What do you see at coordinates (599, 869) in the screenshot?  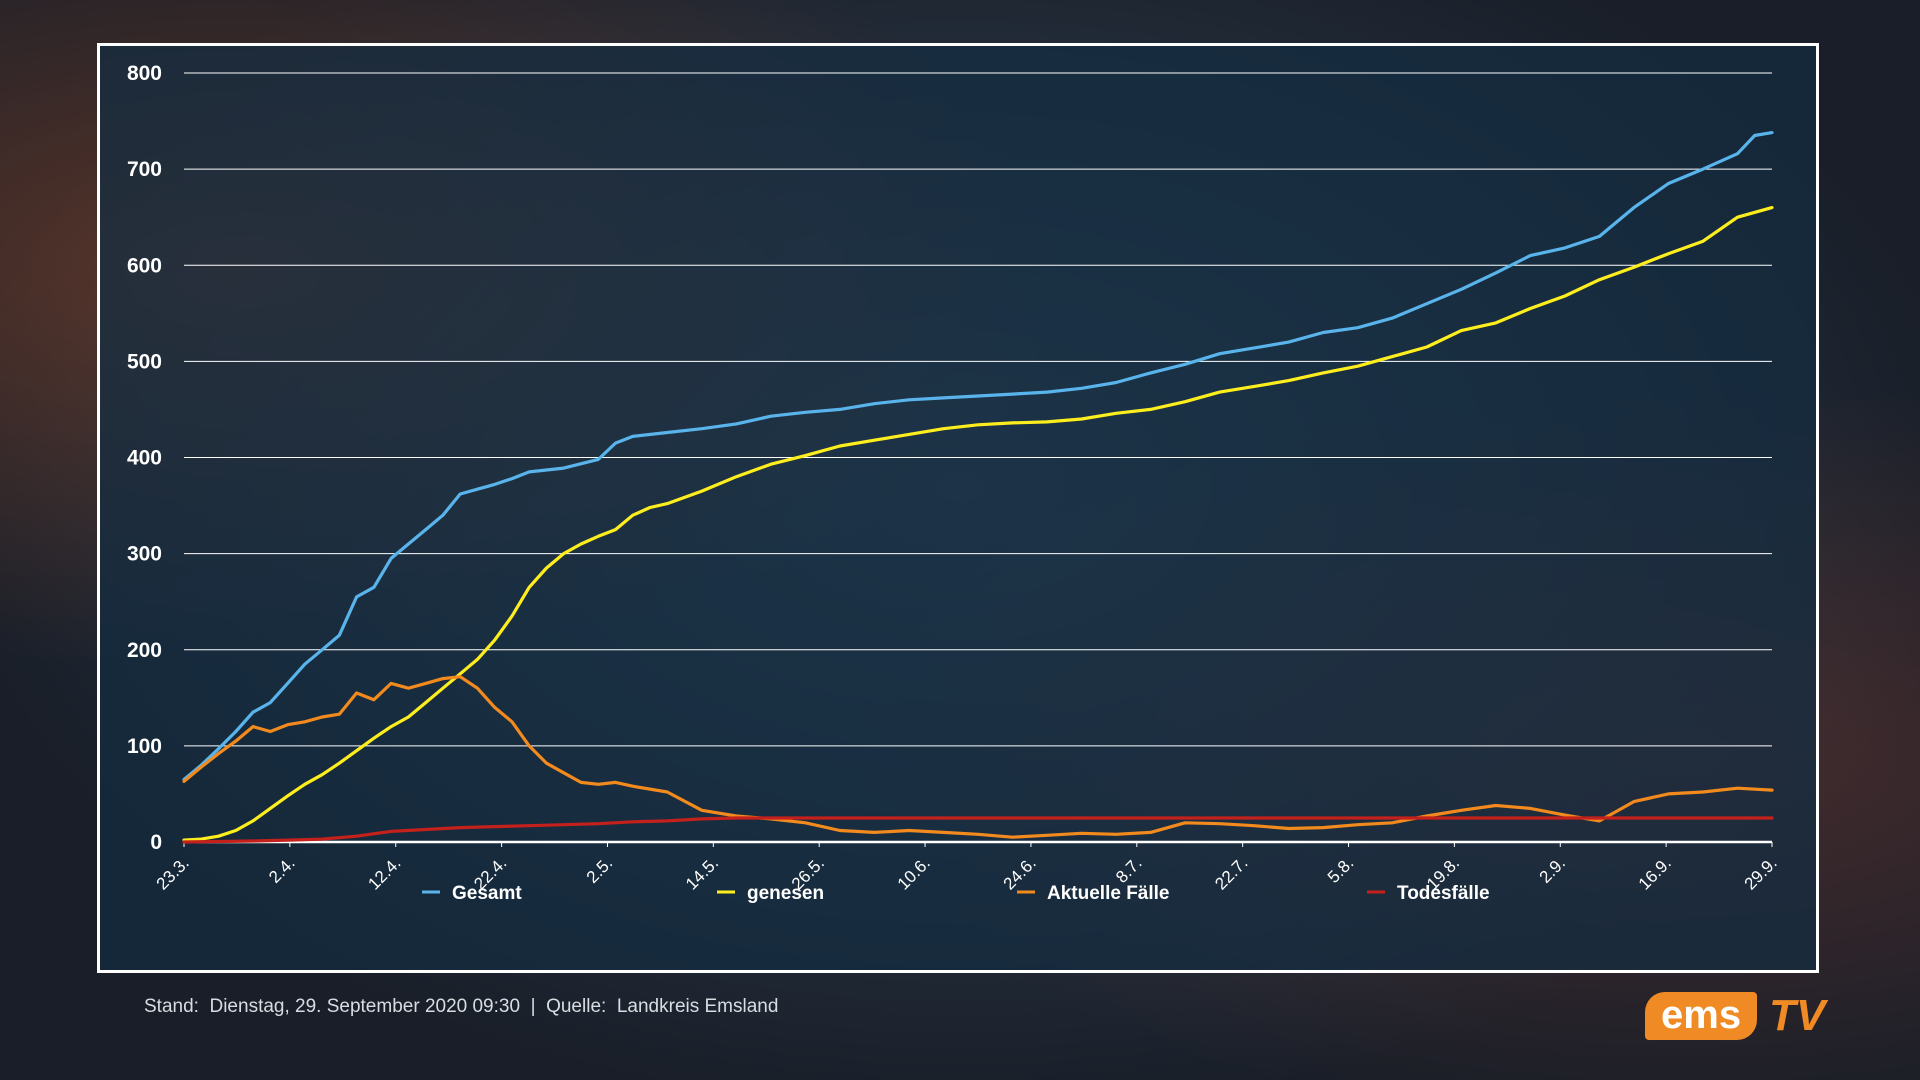 I see `x-tick-label: 2.5.` at bounding box center [599, 869].